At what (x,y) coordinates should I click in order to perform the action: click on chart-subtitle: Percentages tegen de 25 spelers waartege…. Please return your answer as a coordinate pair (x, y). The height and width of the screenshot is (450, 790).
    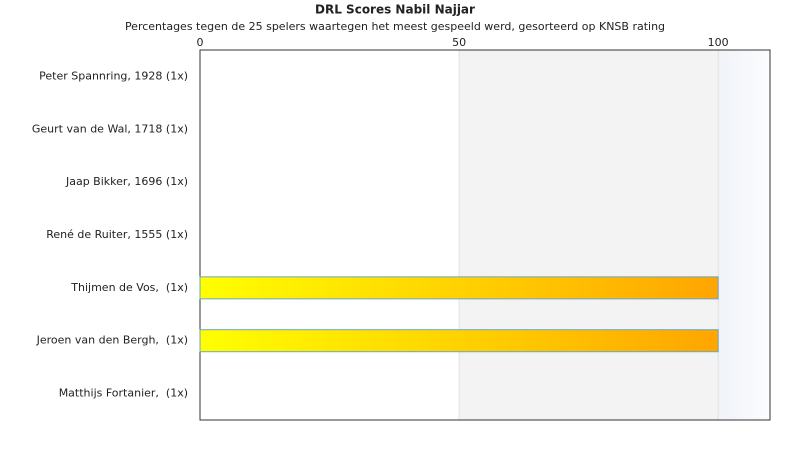
    Looking at the image, I should click on (395, 26).